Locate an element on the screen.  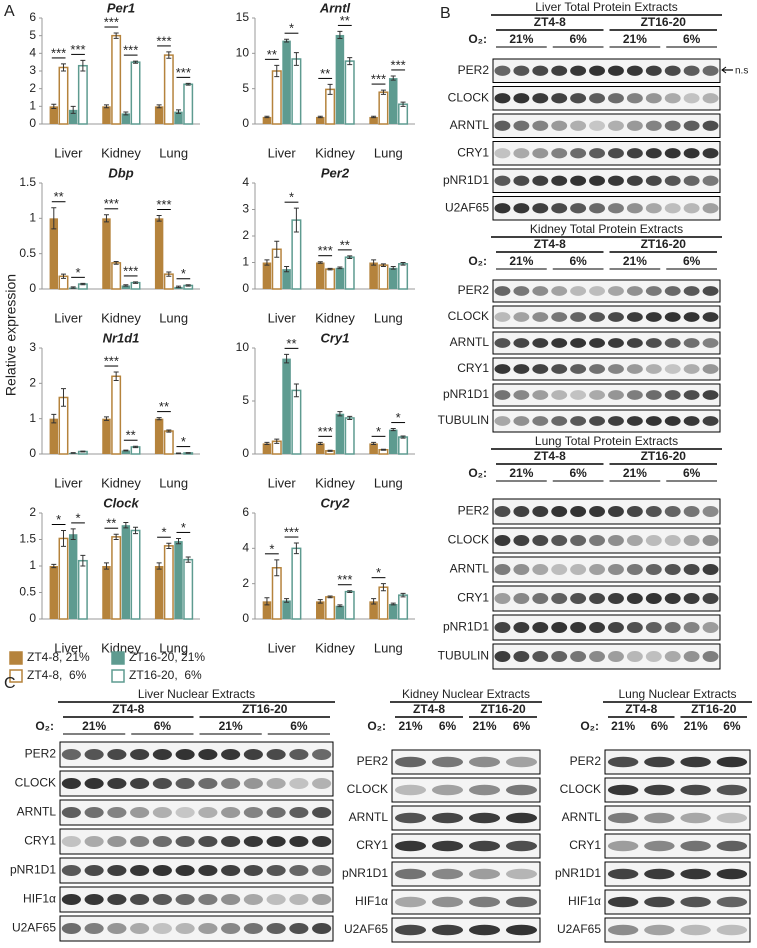
o2-label: O₂: is located at coordinates (589, 726).